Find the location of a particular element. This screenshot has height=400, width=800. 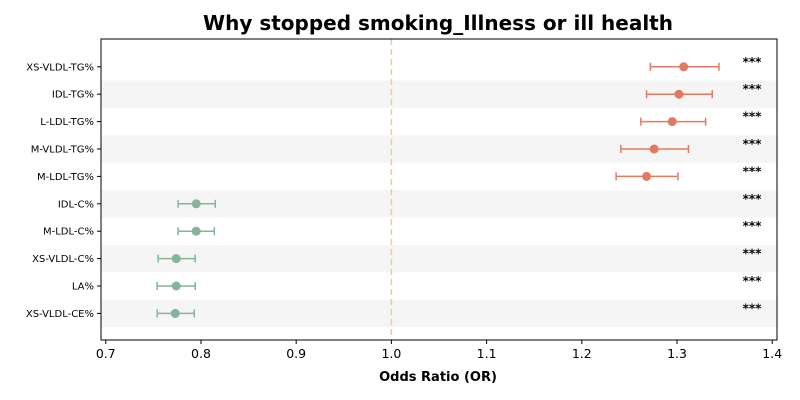

x-tick-label: 1.4 is located at coordinates (772, 353).